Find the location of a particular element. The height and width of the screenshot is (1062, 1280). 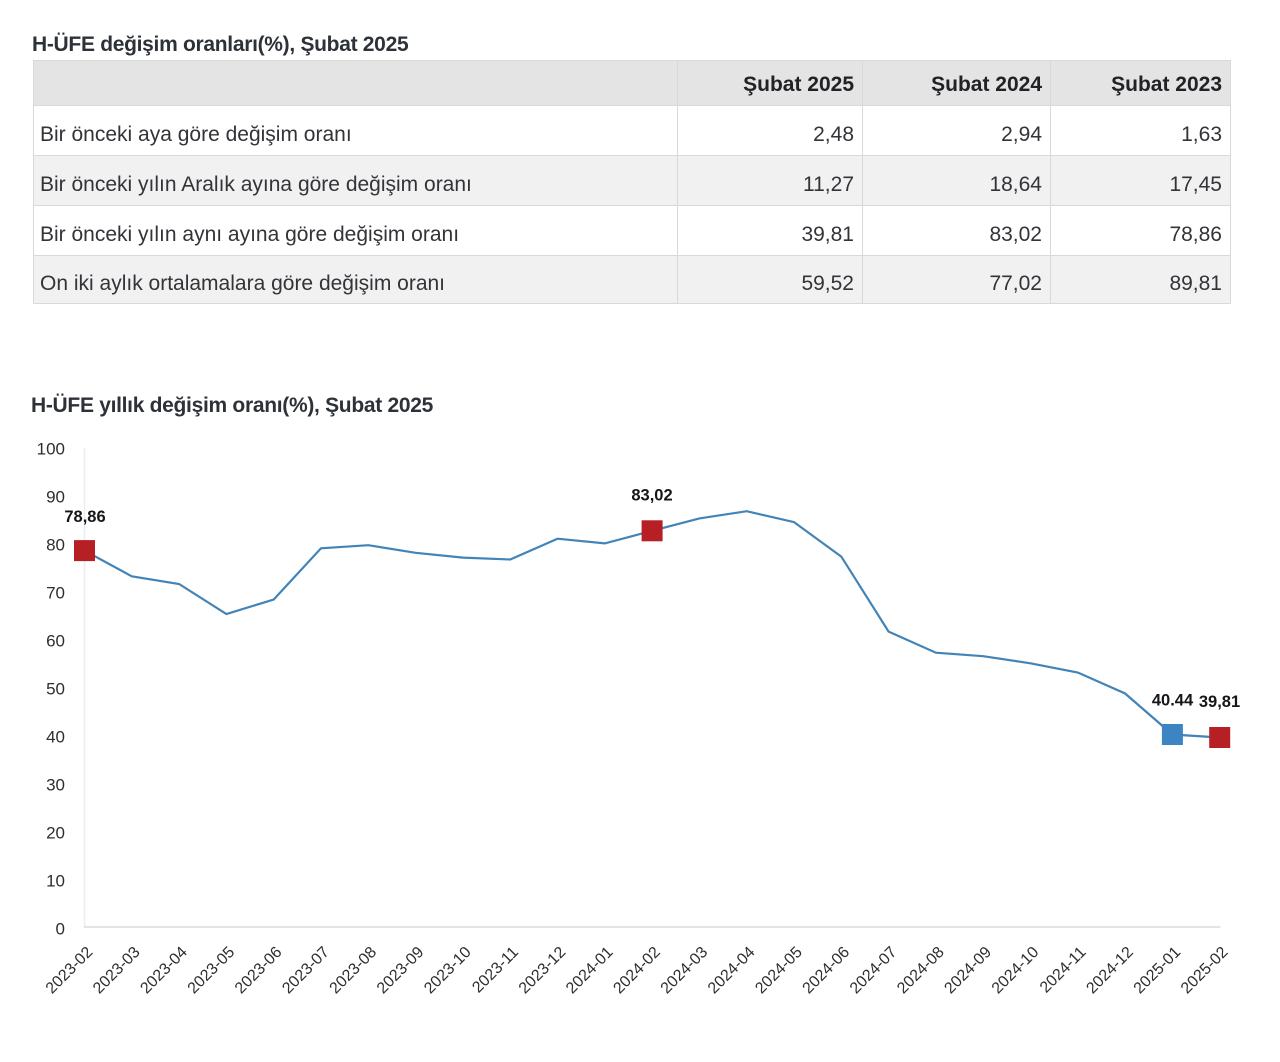

svg-text: 2024-04 is located at coordinates (732, 971).